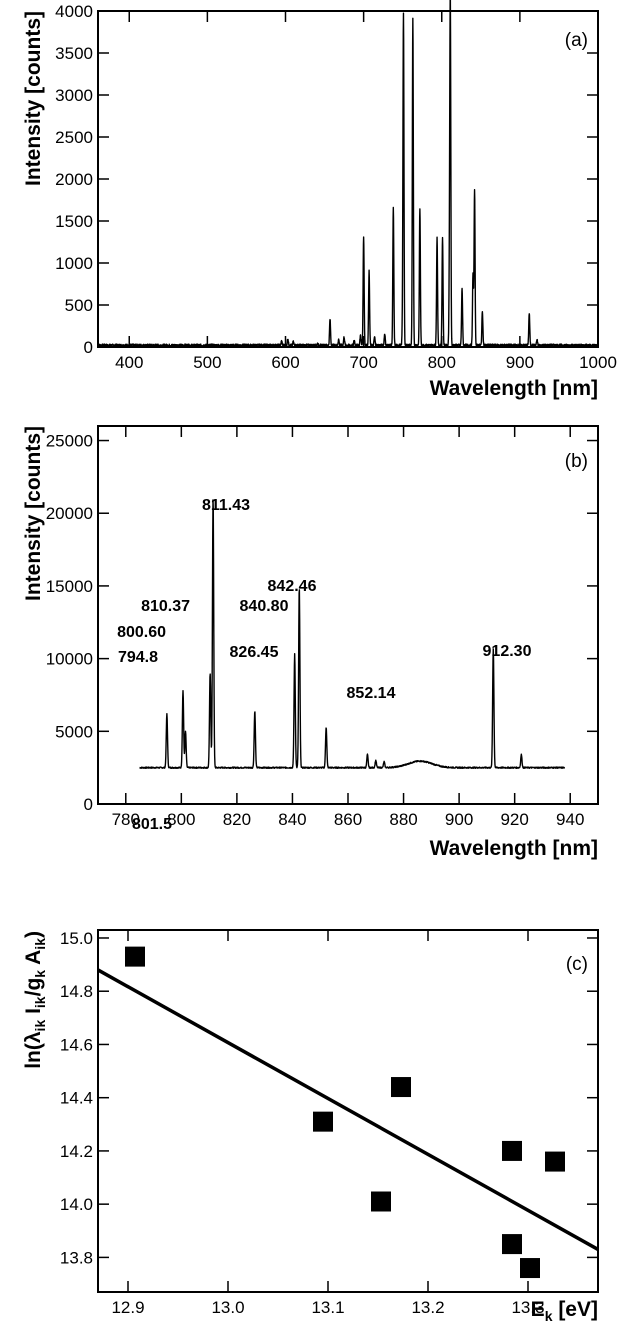  Describe the element at coordinates (74, 731) in the screenshot. I see `b-y-tick-label: 5000` at that location.